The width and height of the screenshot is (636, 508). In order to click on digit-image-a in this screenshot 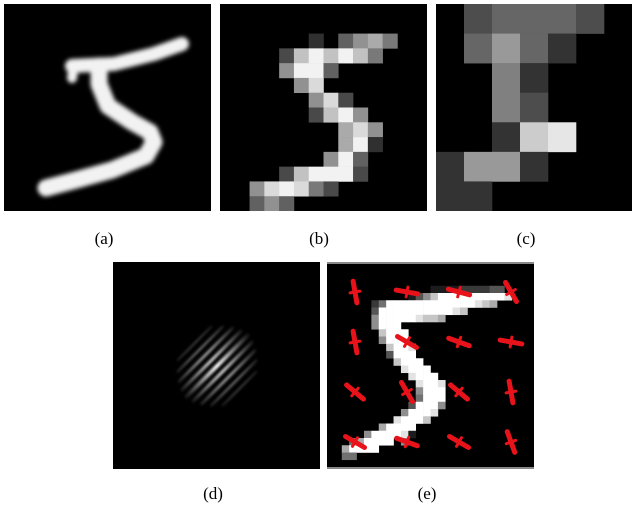, I will do `click(113, 117)`.